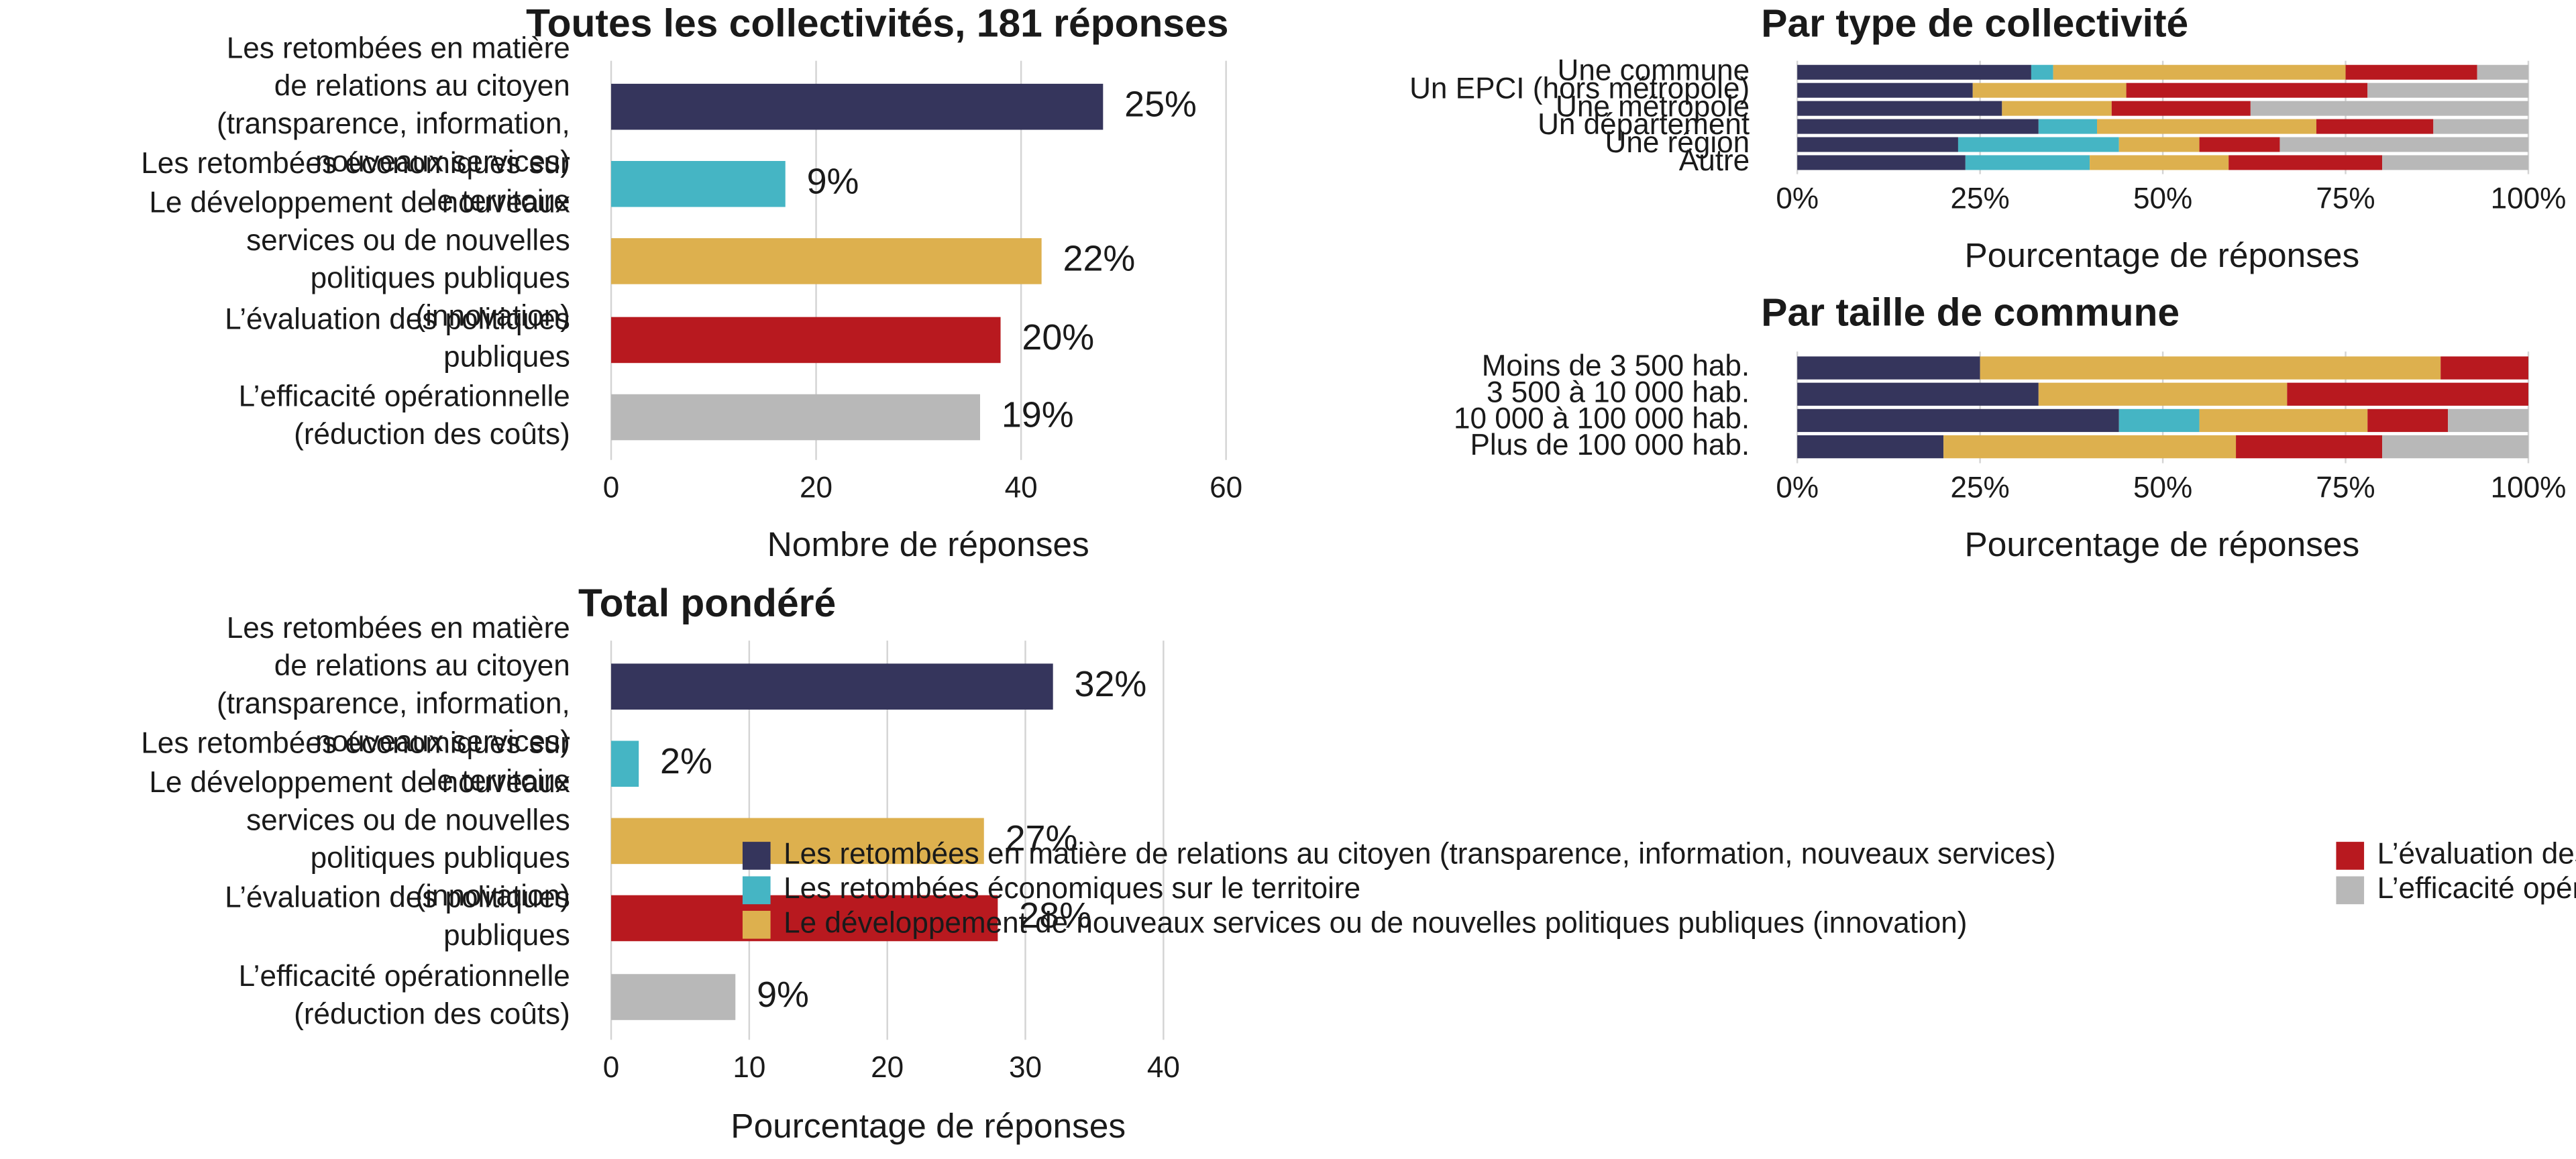 This screenshot has height=1159, width=2576. What do you see at coordinates (1654, 70) in the screenshot?
I see `category-label: Une commune` at bounding box center [1654, 70].